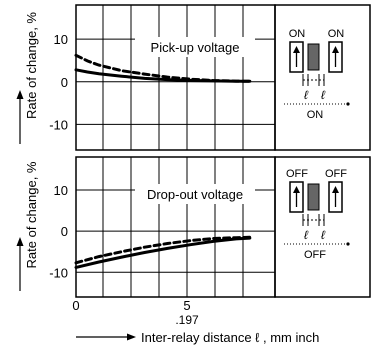 The height and width of the screenshot is (349, 378). I want to click on relay-right-state: ON, so click(336, 34).